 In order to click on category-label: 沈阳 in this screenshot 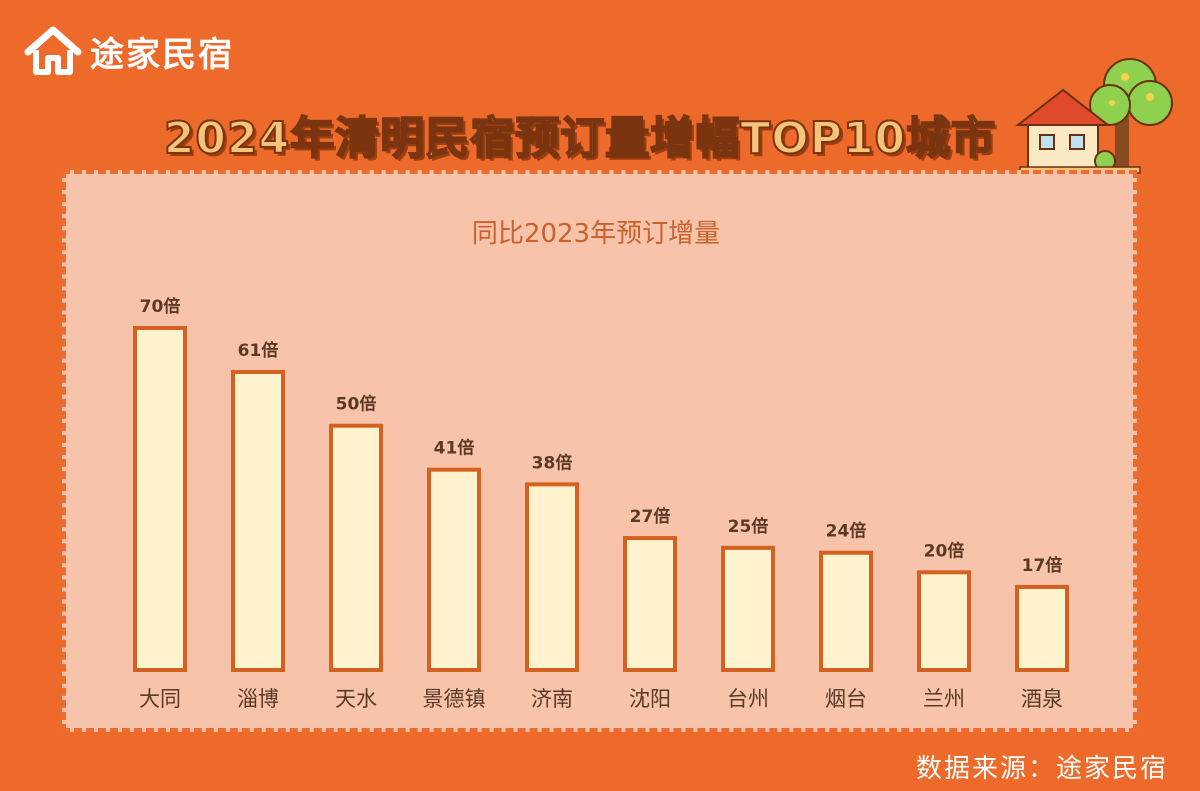, I will do `click(650, 699)`.